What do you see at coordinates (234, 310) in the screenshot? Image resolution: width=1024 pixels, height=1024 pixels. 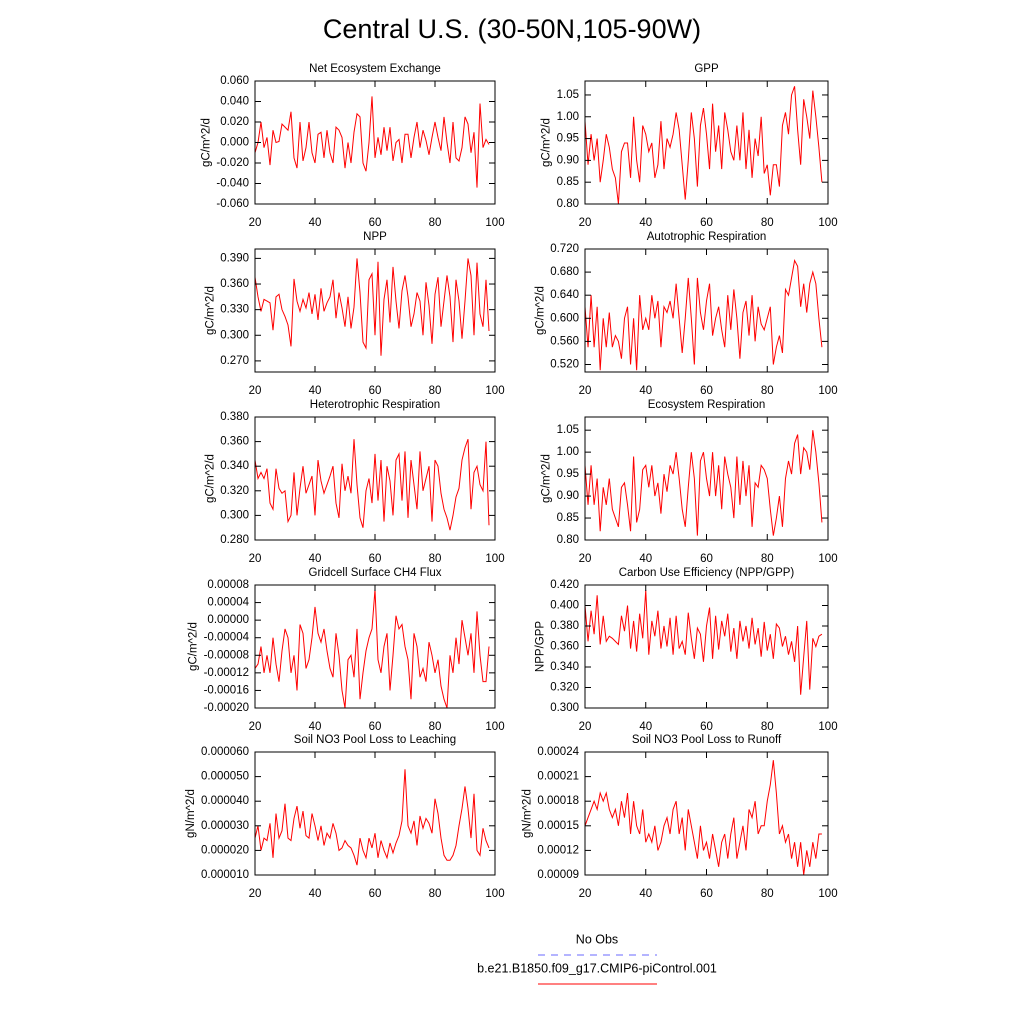 I see `y-tick-label: 0.330` at bounding box center [234, 310].